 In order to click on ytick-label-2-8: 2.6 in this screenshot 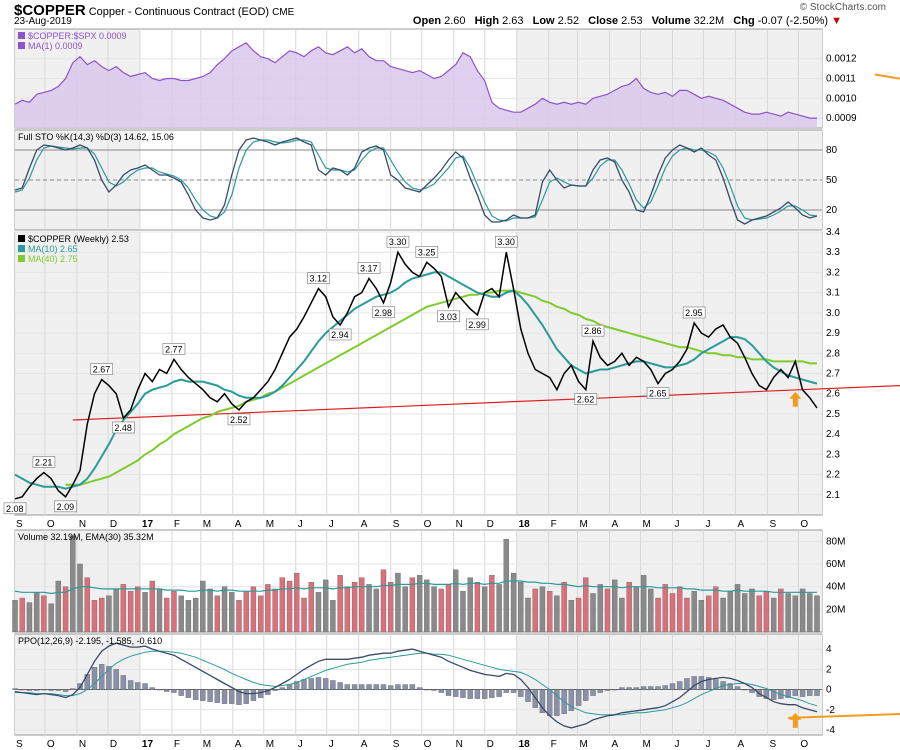, I will do `click(833, 394)`.